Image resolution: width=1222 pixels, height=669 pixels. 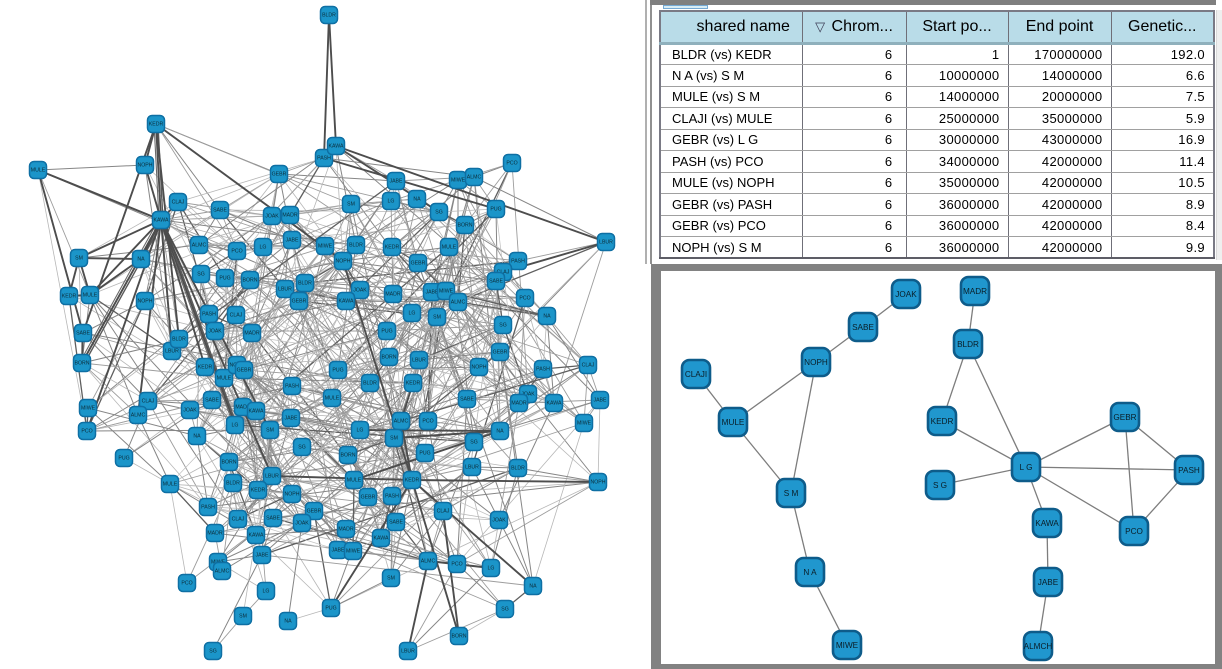 What do you see at coordinates (810, 572) in the screenshot?
I see `svg-text: N A` at bounding box center [810, 572].